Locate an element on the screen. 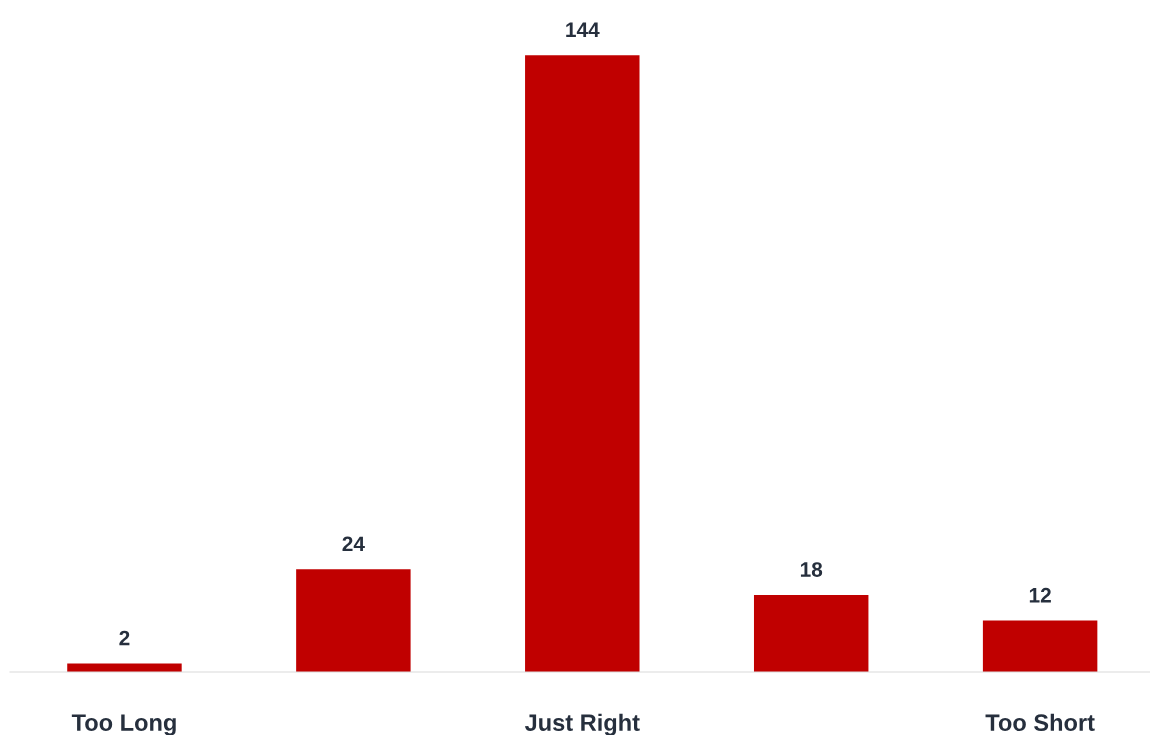  data-label: 24 is located at coordinates (353, 543).